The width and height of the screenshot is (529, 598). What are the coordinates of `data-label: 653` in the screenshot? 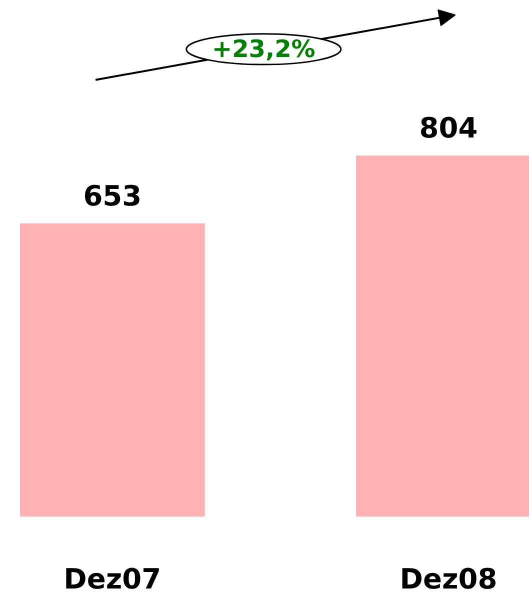 It's located at (112, 195).